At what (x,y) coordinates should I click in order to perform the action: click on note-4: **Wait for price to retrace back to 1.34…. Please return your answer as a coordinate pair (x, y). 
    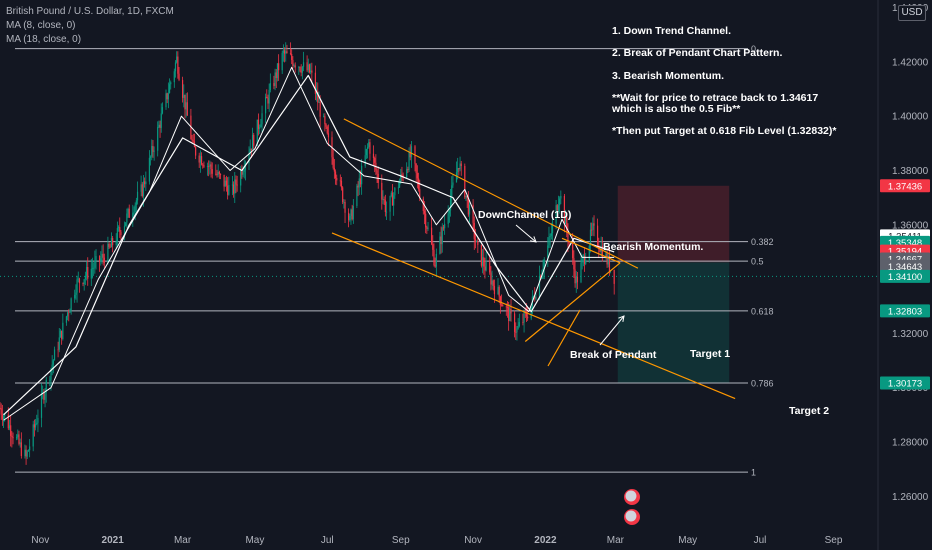
    Looking at the image, I should click on (715, 98).